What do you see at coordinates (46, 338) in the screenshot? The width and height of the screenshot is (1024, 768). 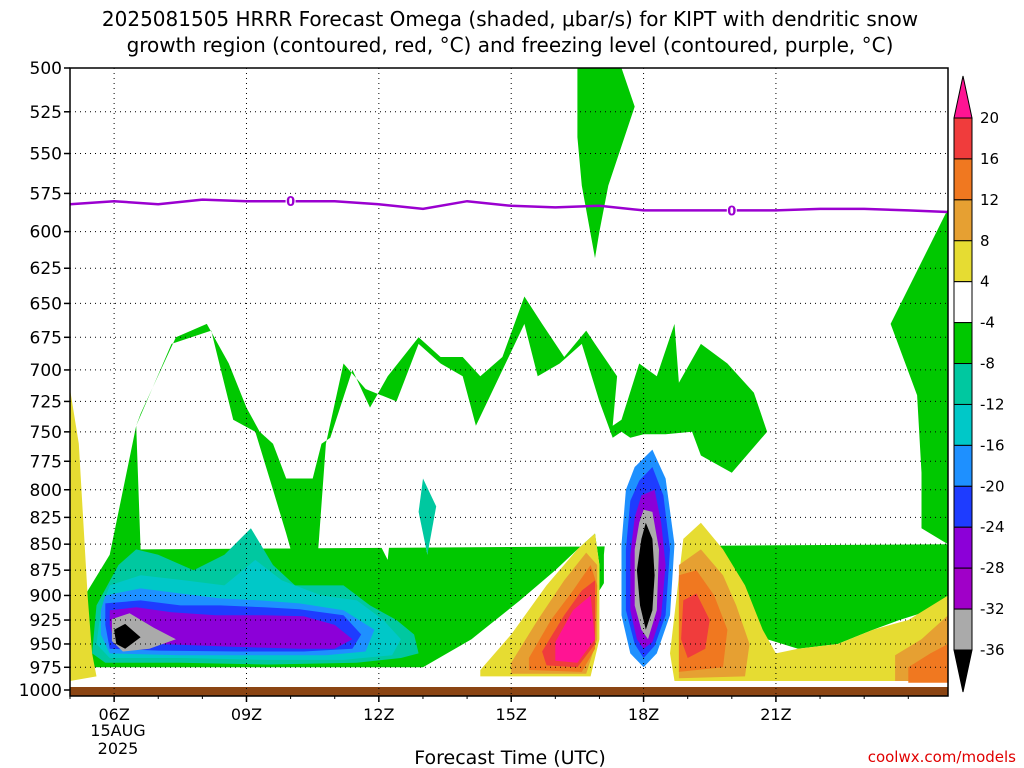 I see `y-tick-label: 675` at bounding box center [46, 338].